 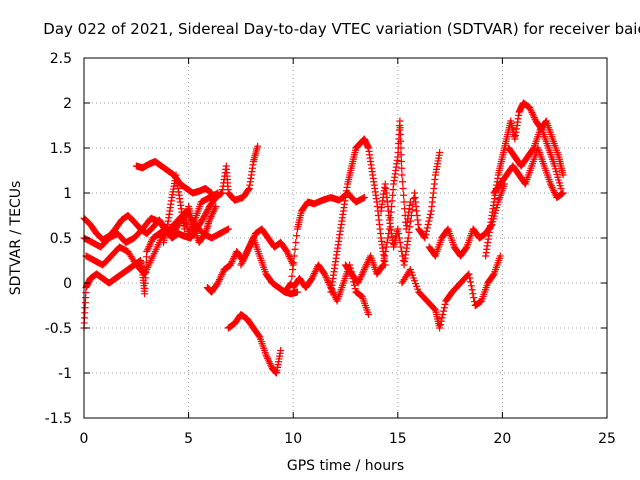 I want to click on y-tick-label: -1, so click(x=65, y=374).